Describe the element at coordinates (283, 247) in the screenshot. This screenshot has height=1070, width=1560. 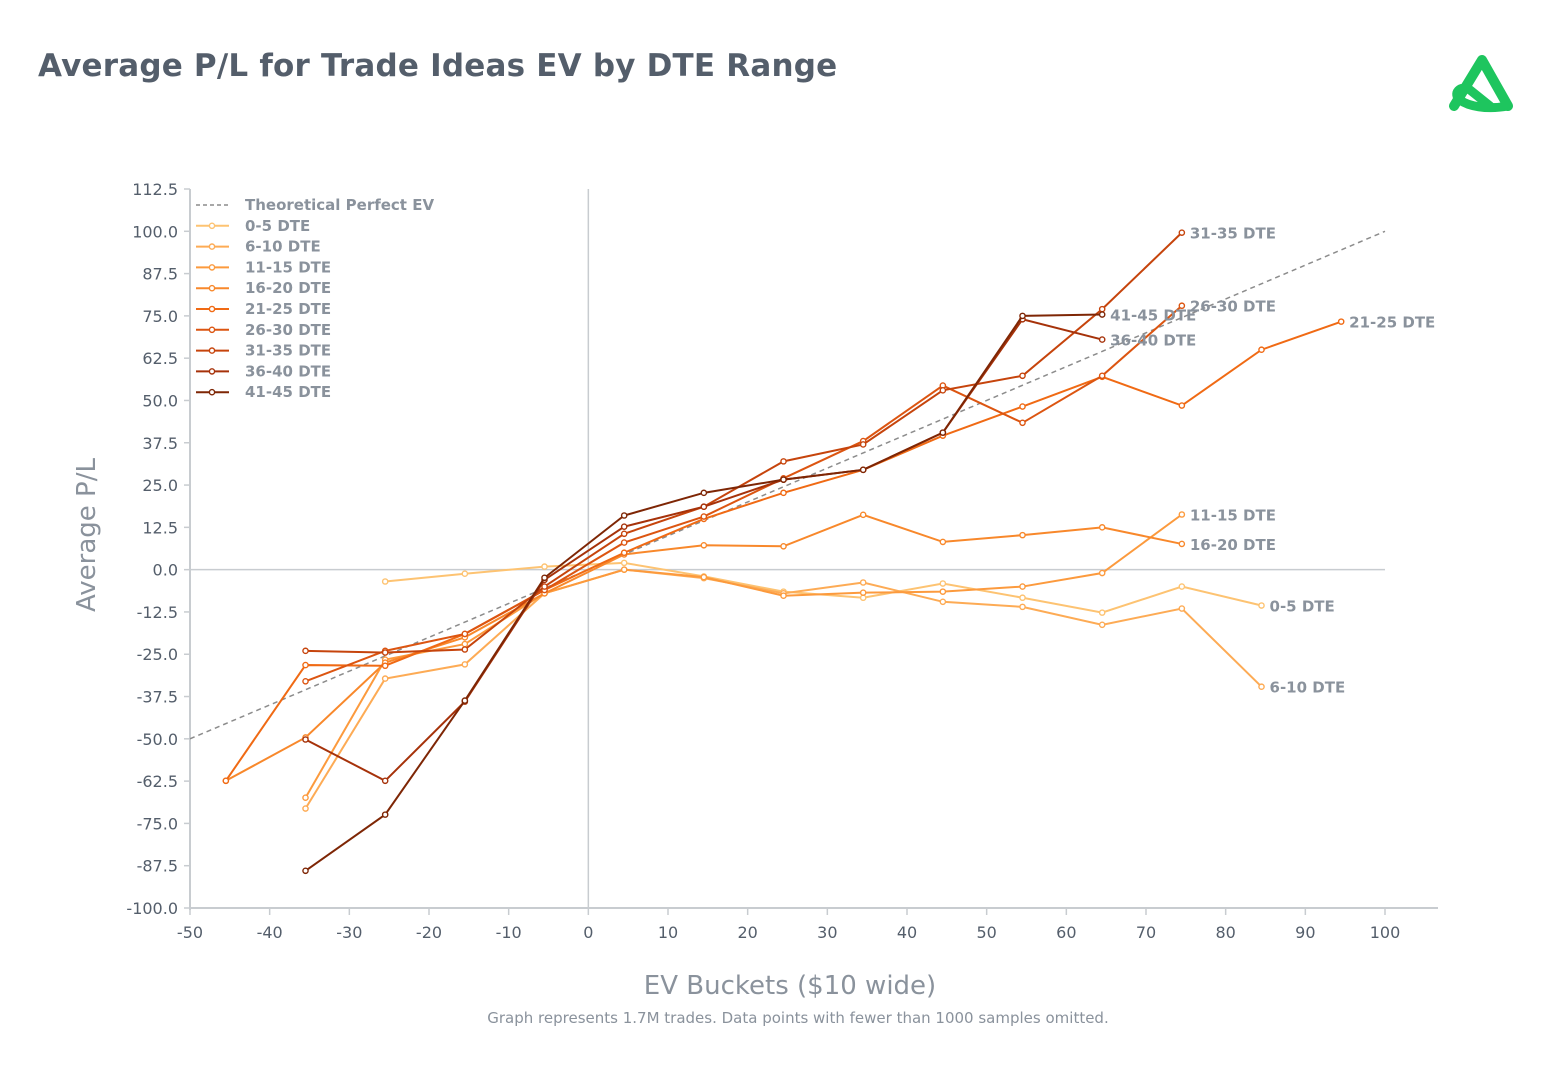
I see `legend-label: 6-10 DTE` at that location.